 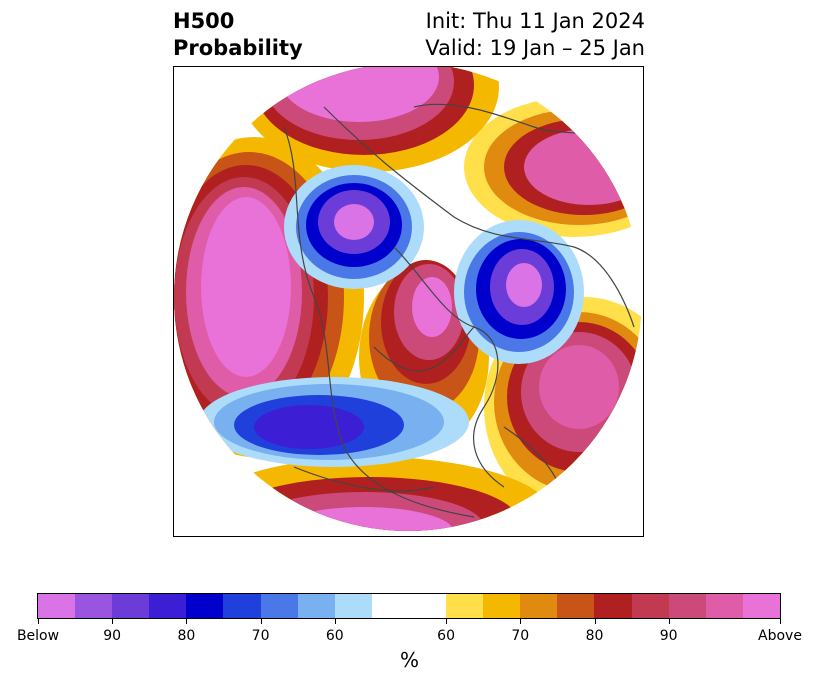 What do you see at coordinates (204, 21) in the screenshot?
I see `title-variable: H500` at bounding box center [204, 21].